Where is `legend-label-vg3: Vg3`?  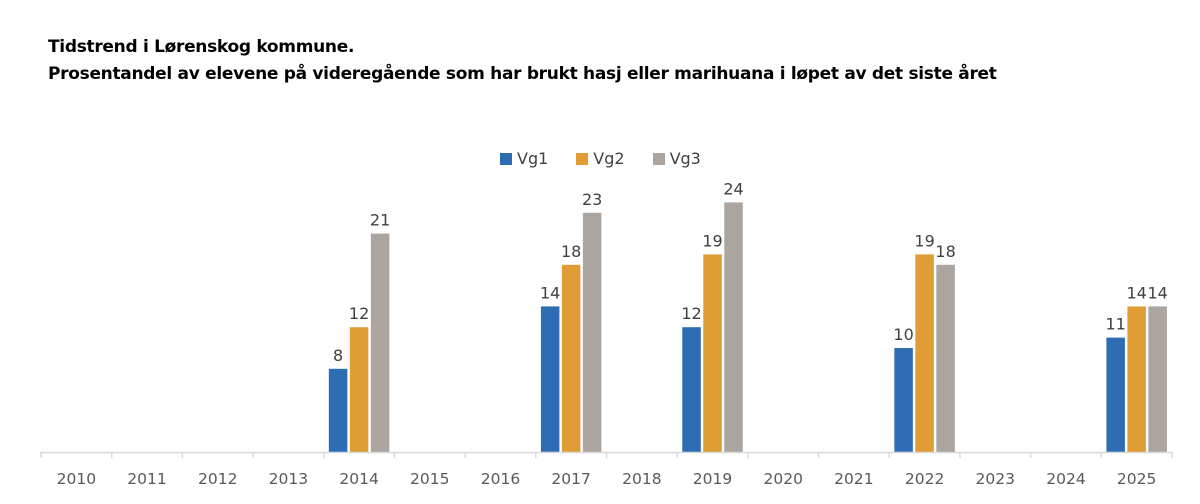
legend-label-vg3: Vg3 is located at coordinates (685, 158).